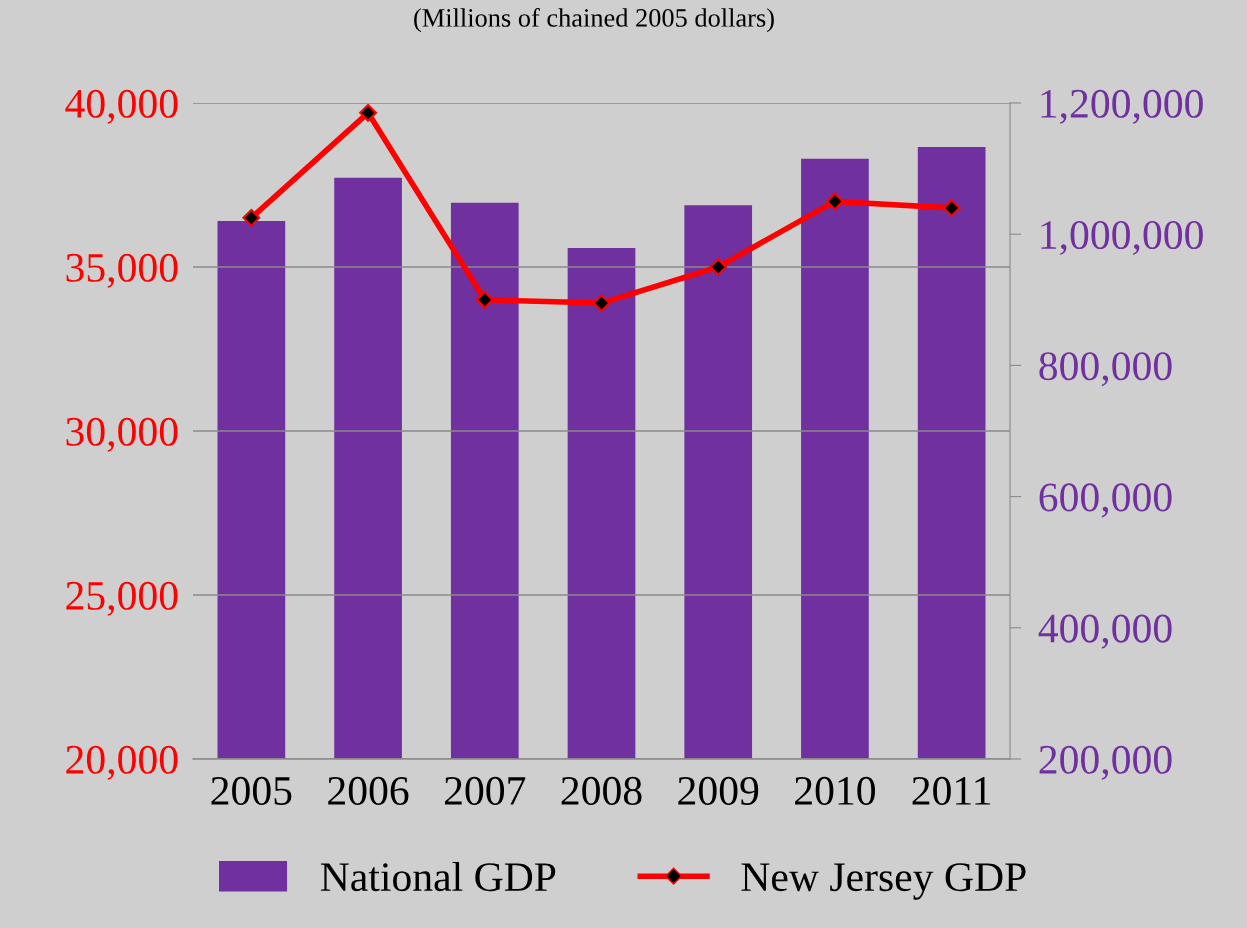 This screenshot has width=1247, height=928. Describe the element at coordinates (122, 598) in the screenshot. I see `y-tick-label: 25,000` at that location.